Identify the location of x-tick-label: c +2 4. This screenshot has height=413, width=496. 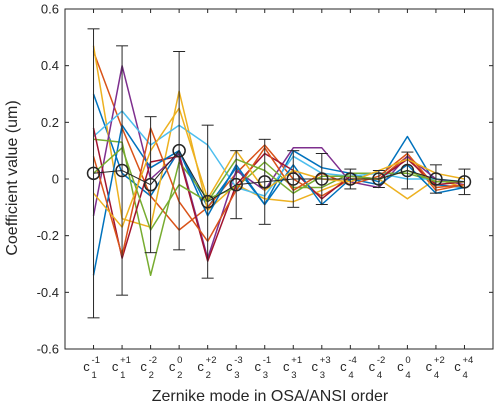
(435, 368).